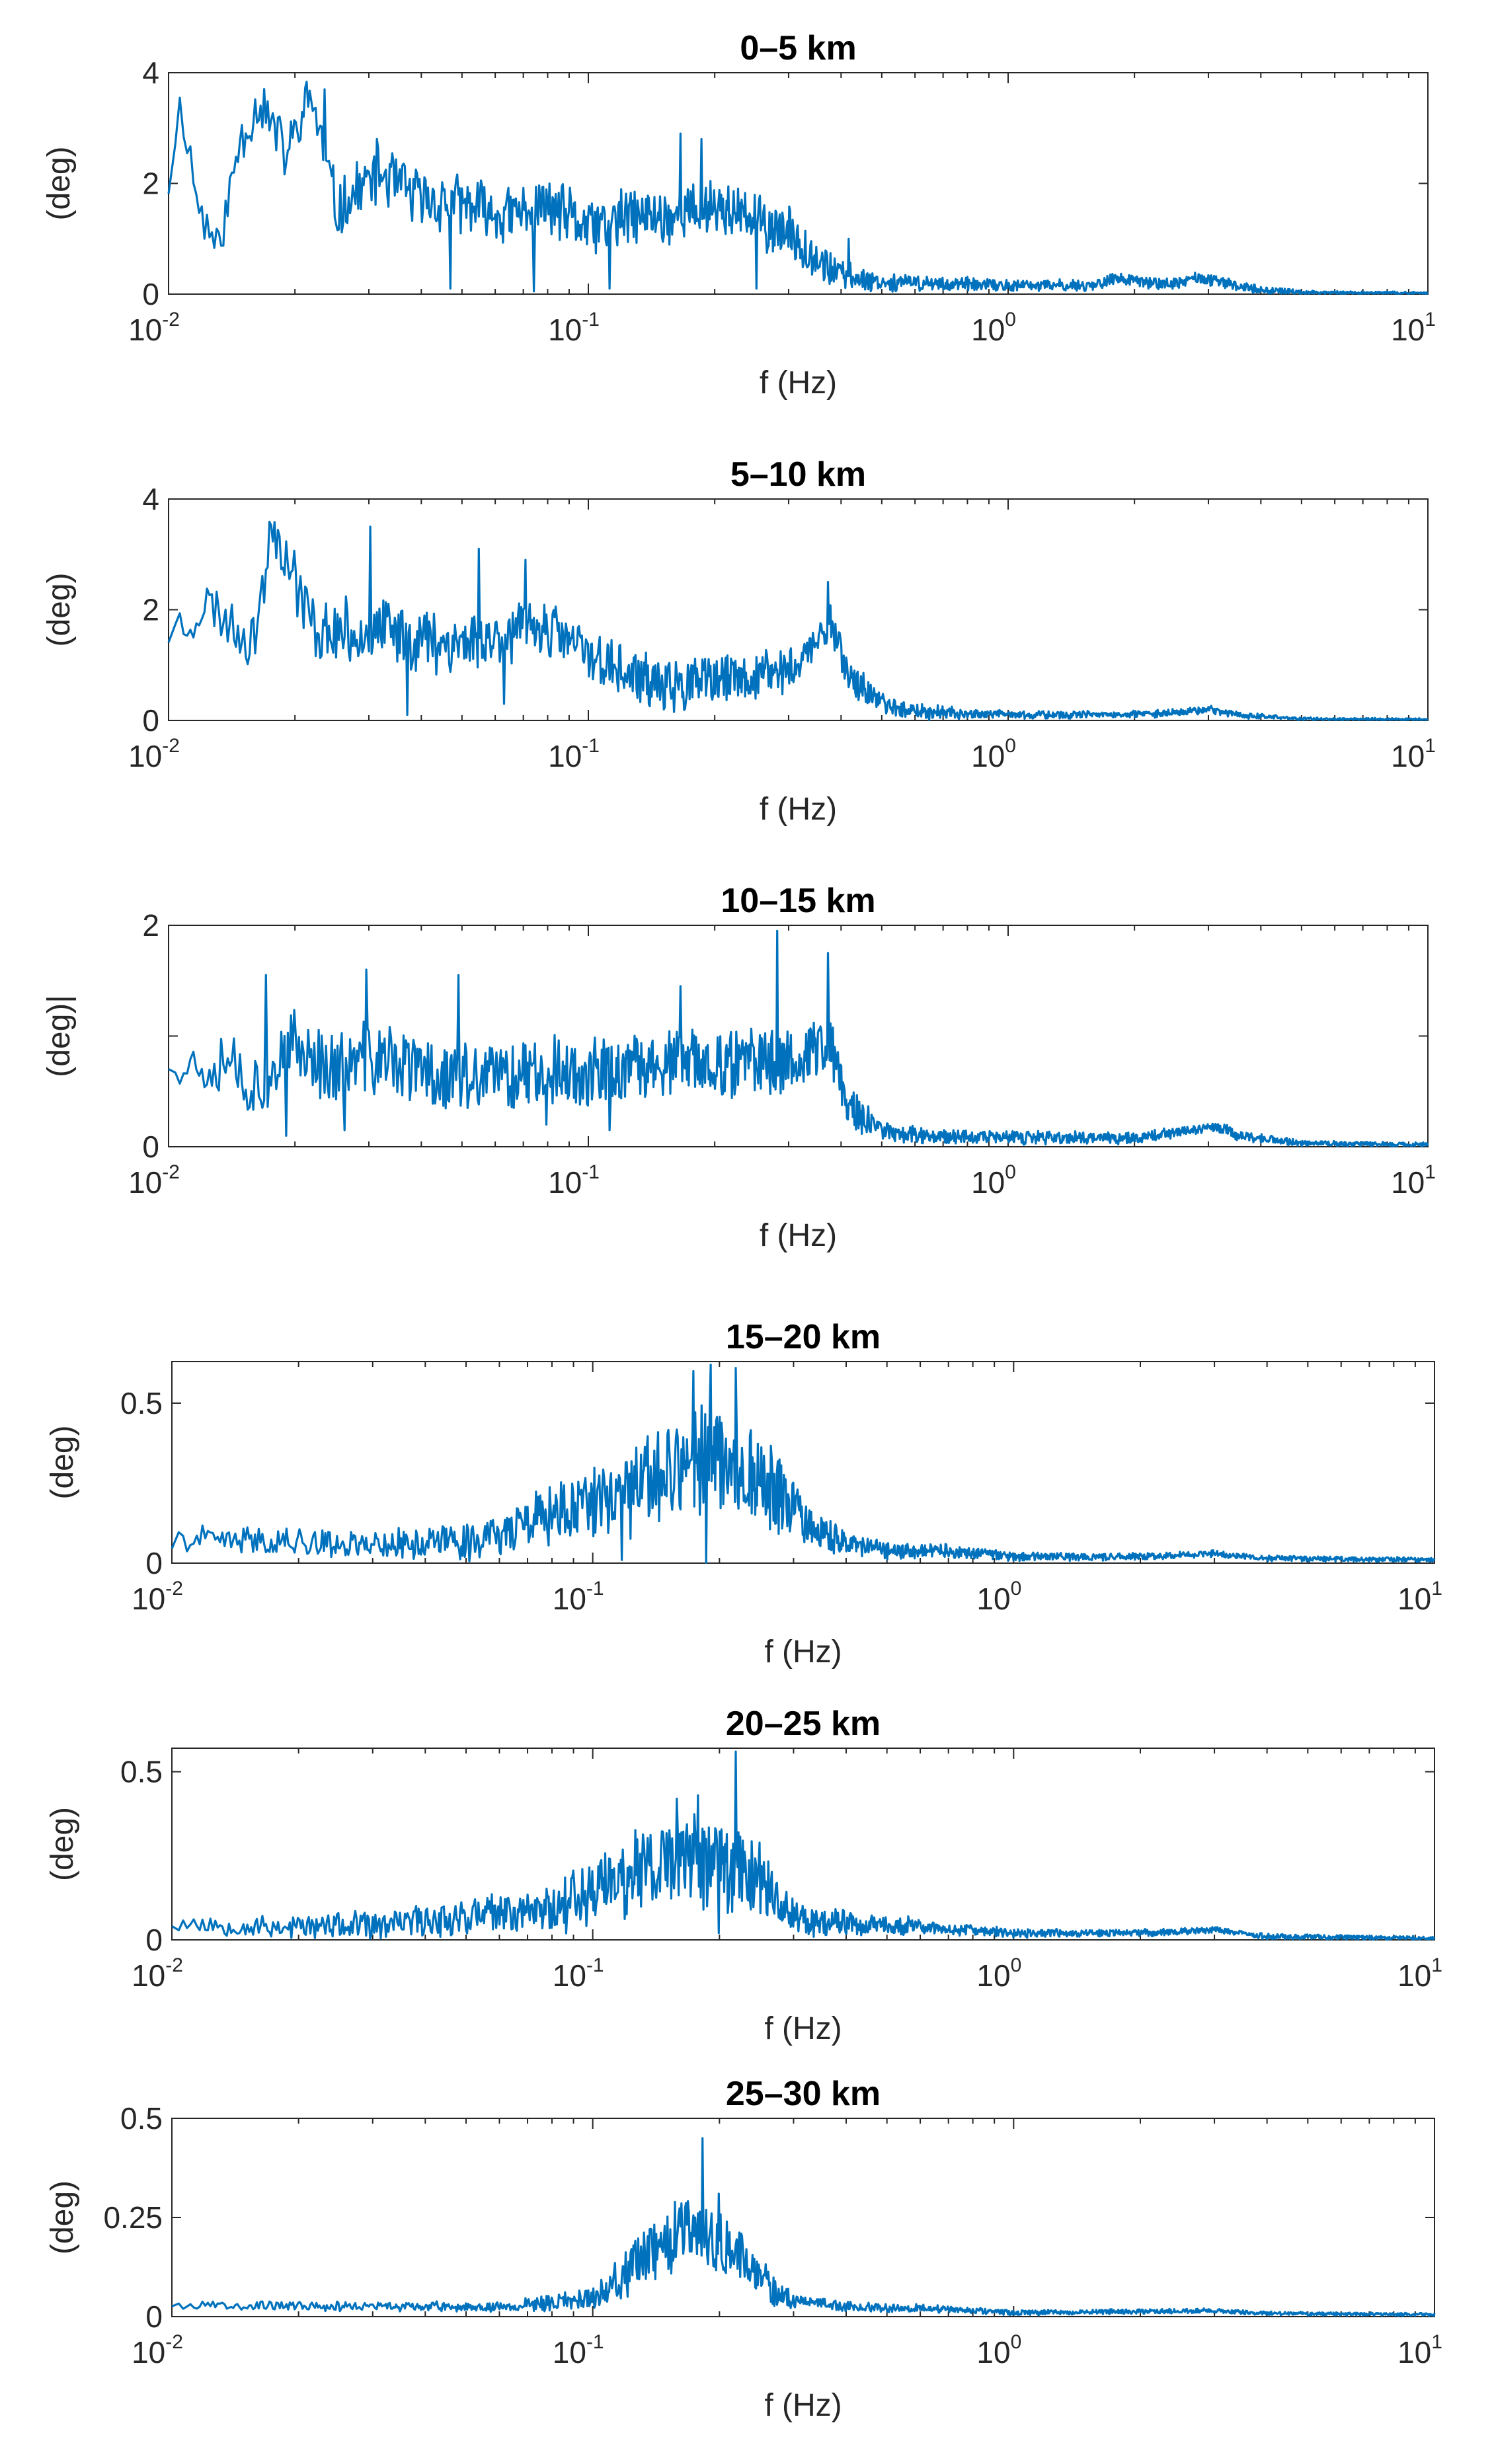 The width and height of the screenshot is (1494, 2464). Describe the element at coordinates (803, 1337) in the screenshot. I see `panel-title: 15–20 km` at that location.